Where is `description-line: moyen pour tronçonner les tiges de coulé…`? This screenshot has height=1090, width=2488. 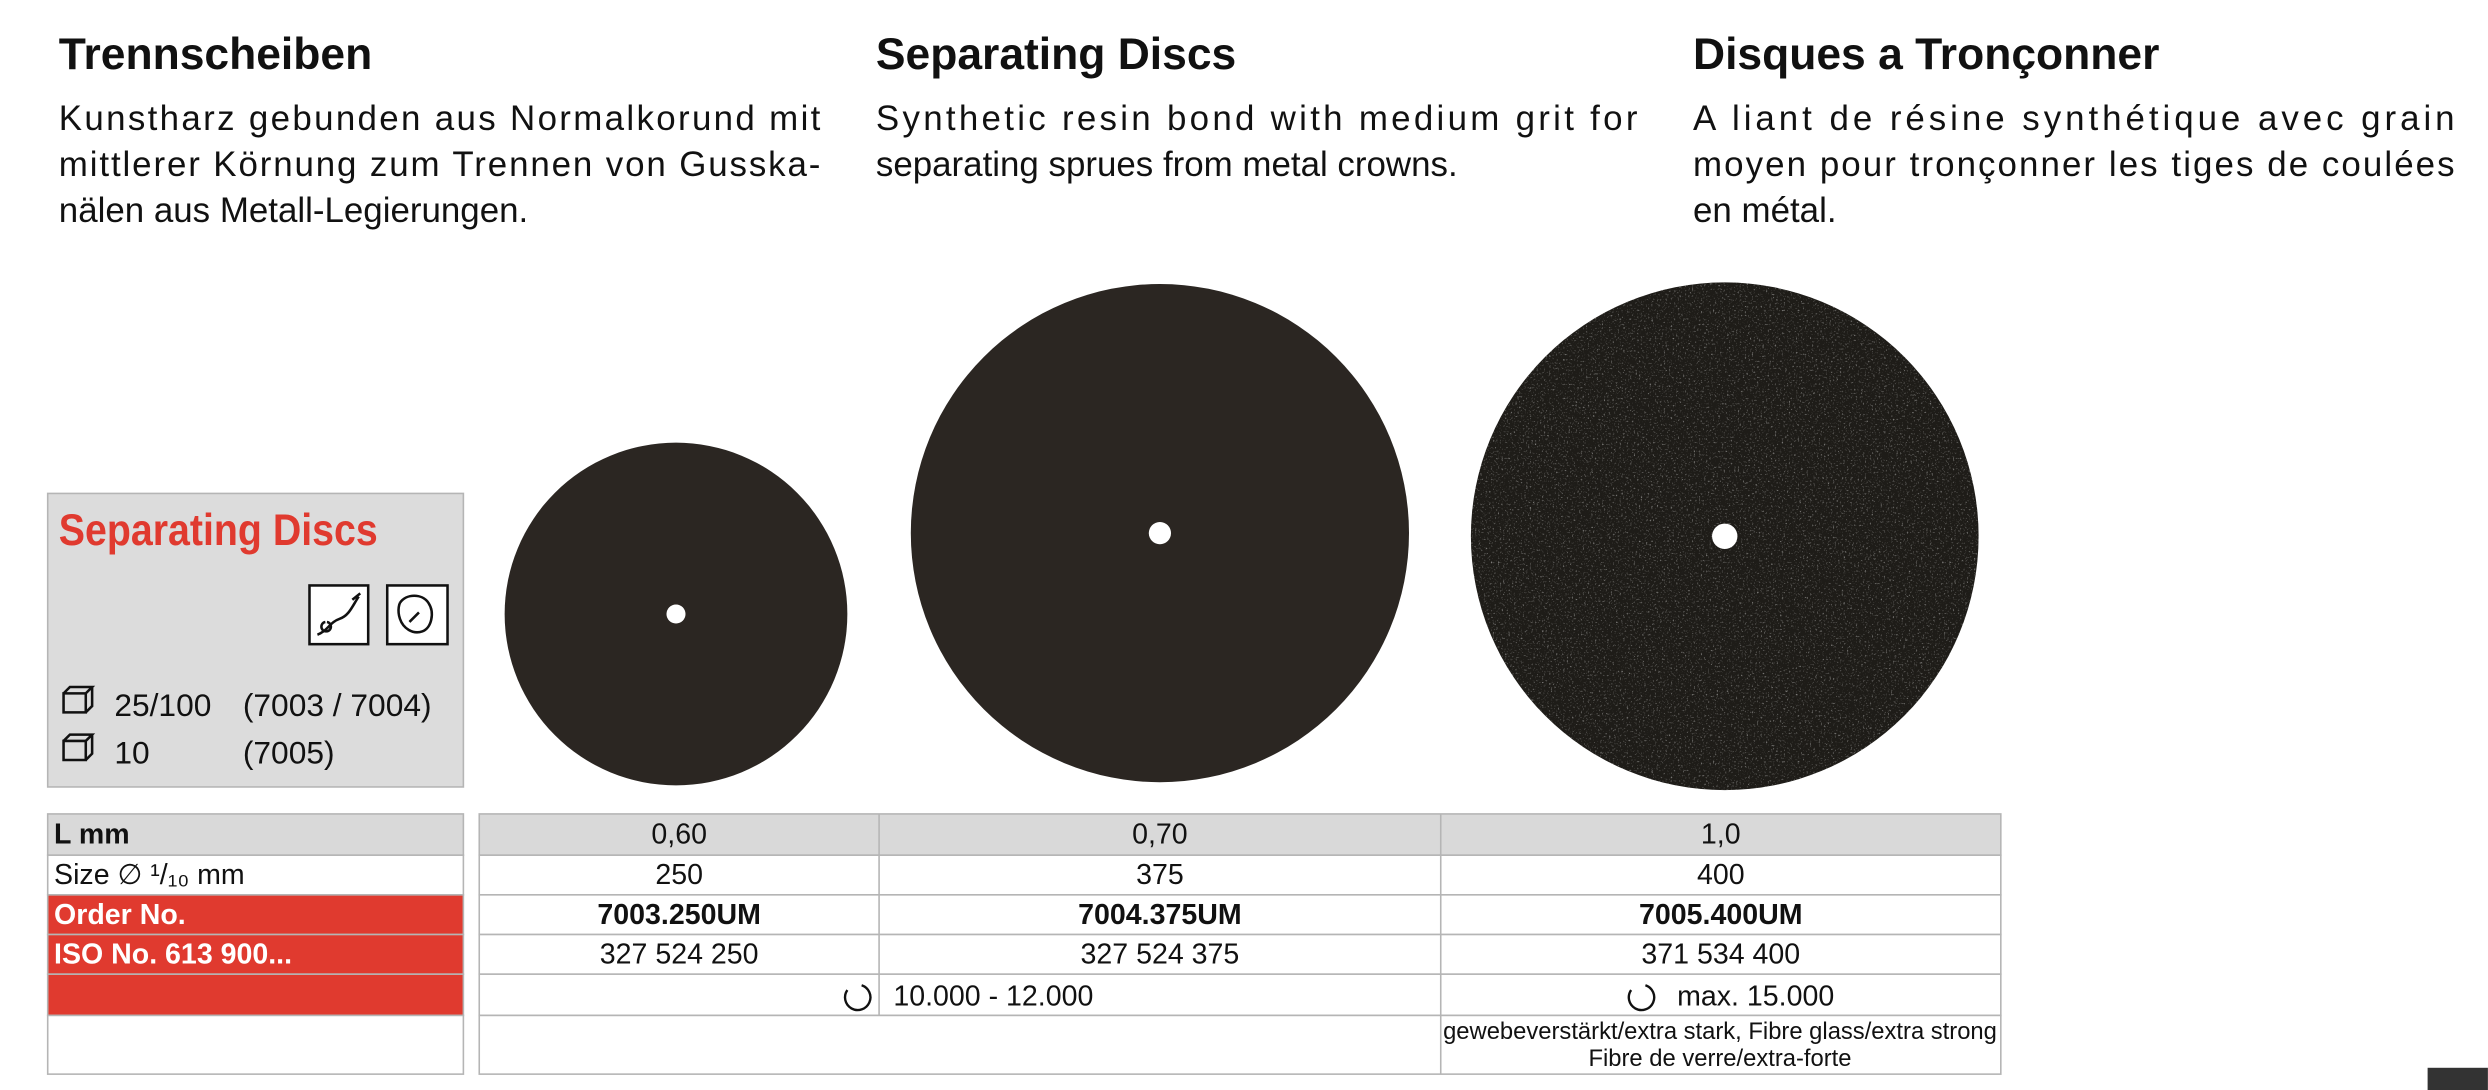 description-line: moyen pour tronçonner les tiges de coulé… is located at coordinates (2074, 164).